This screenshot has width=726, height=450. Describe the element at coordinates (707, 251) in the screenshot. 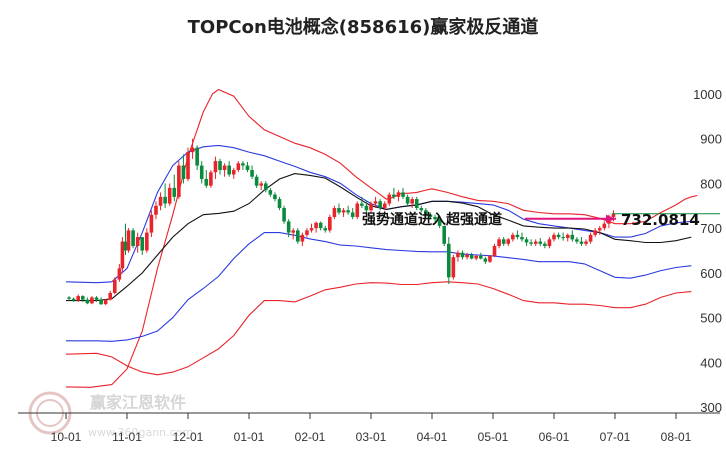

I see `y-axis: 1000 900 800 700 600 500 400 300` at that location.